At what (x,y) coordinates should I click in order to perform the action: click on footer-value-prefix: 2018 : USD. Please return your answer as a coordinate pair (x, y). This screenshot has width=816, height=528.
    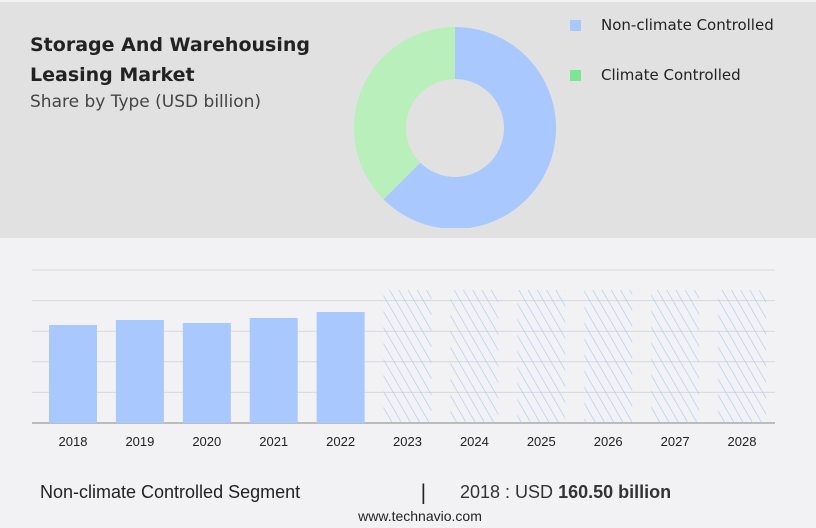
    Looking at the image, I should click on (509, 492).